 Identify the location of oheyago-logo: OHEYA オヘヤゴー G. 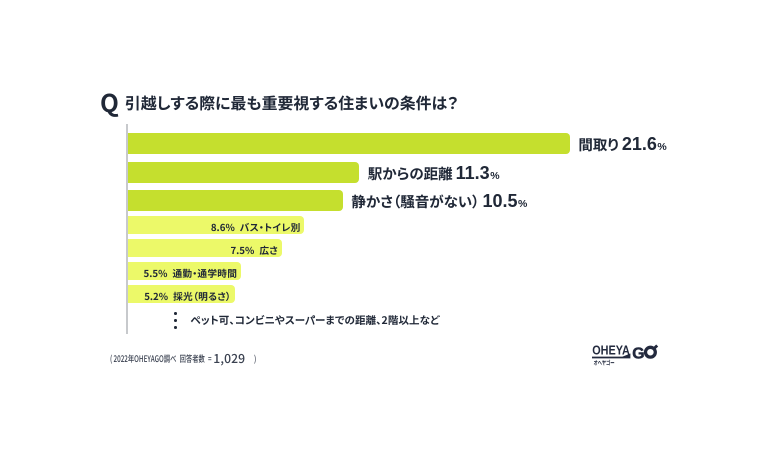
(625, 355).